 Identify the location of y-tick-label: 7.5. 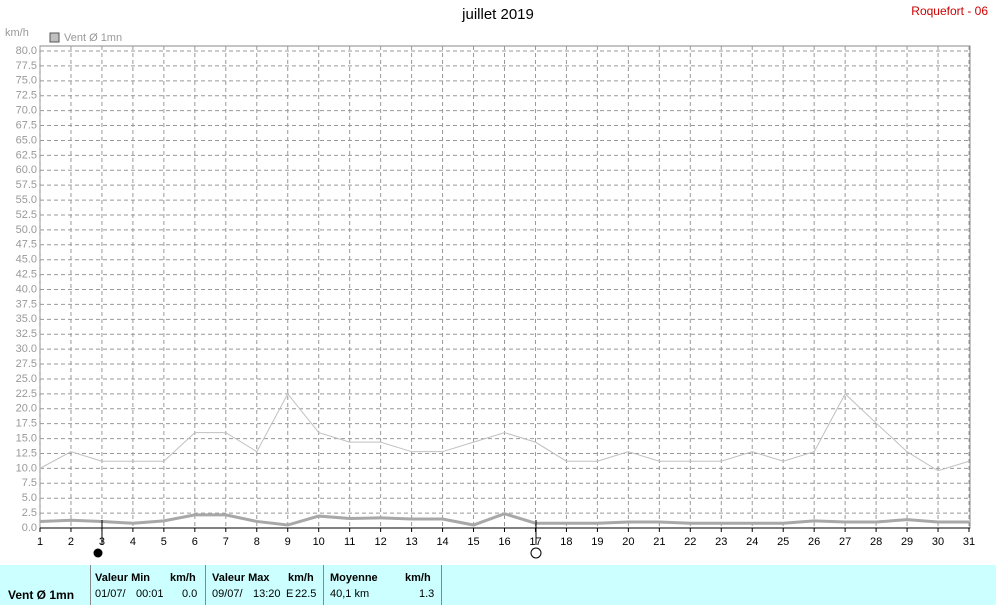
(29, 483).